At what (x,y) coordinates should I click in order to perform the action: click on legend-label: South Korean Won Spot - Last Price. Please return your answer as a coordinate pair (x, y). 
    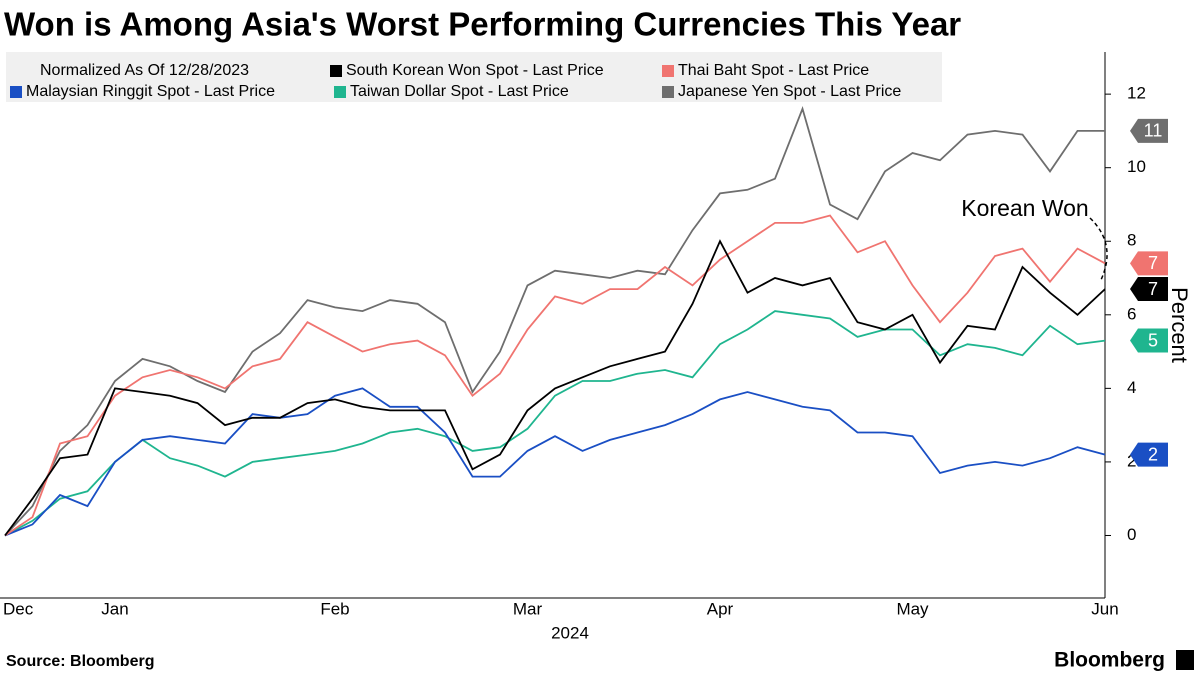
    Looking at the image, I should click on (475, 70).